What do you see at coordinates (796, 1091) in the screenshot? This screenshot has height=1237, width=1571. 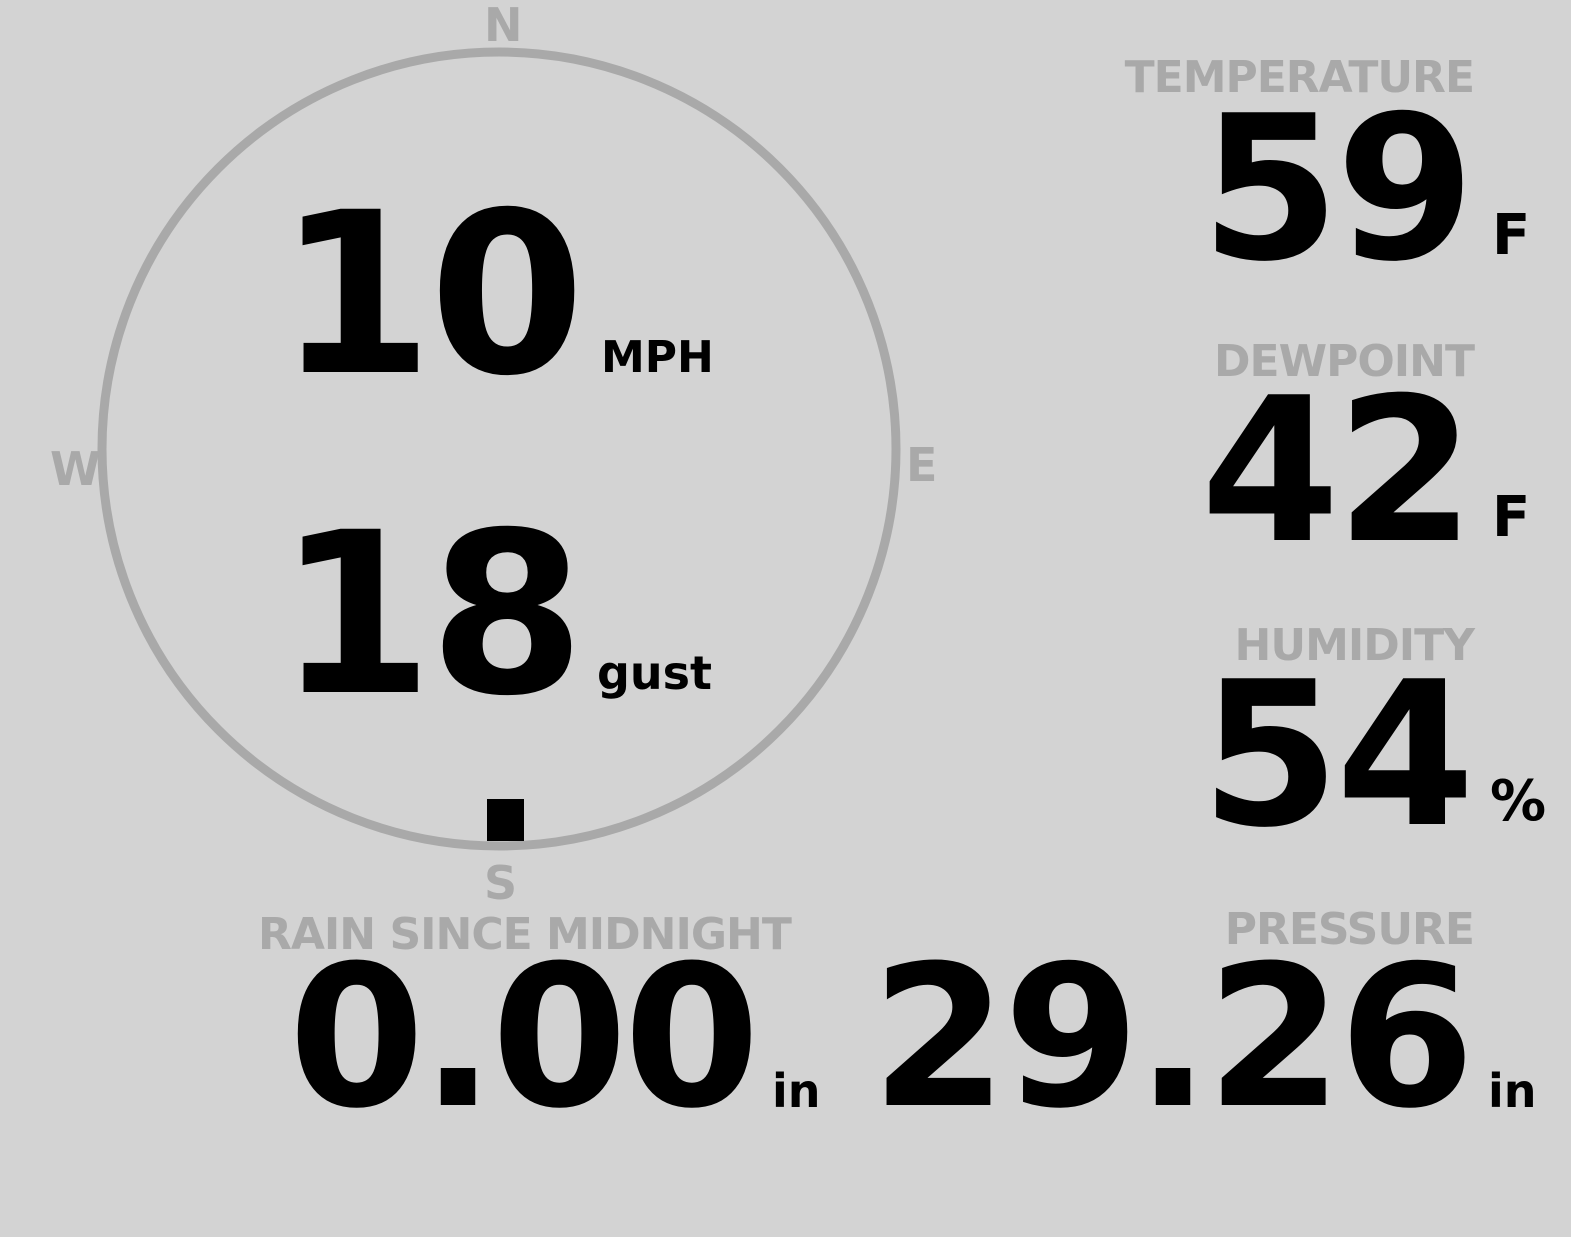 I see `rain-unit: in` at bounding box center [796, 1091].